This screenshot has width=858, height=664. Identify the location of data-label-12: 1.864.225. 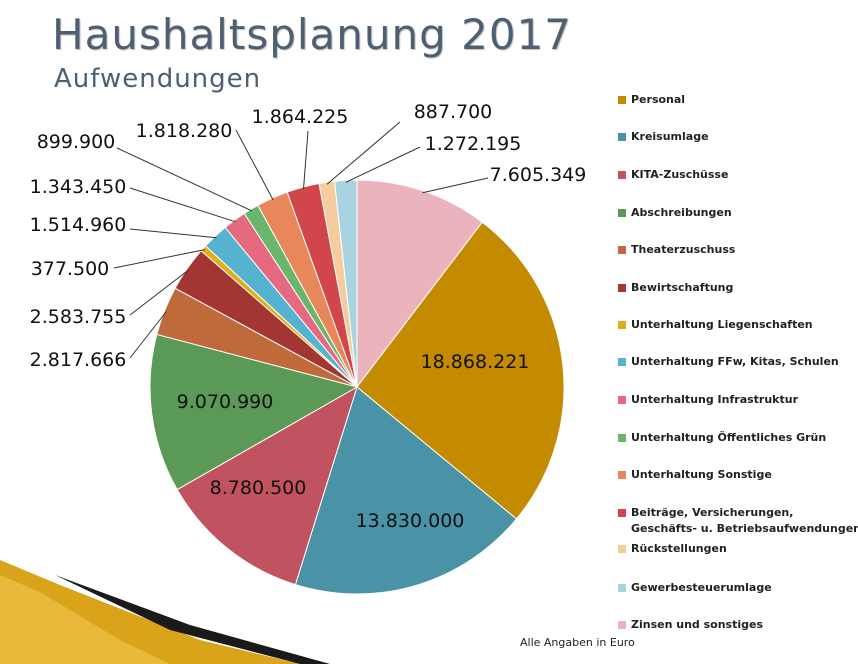
(300, 117).